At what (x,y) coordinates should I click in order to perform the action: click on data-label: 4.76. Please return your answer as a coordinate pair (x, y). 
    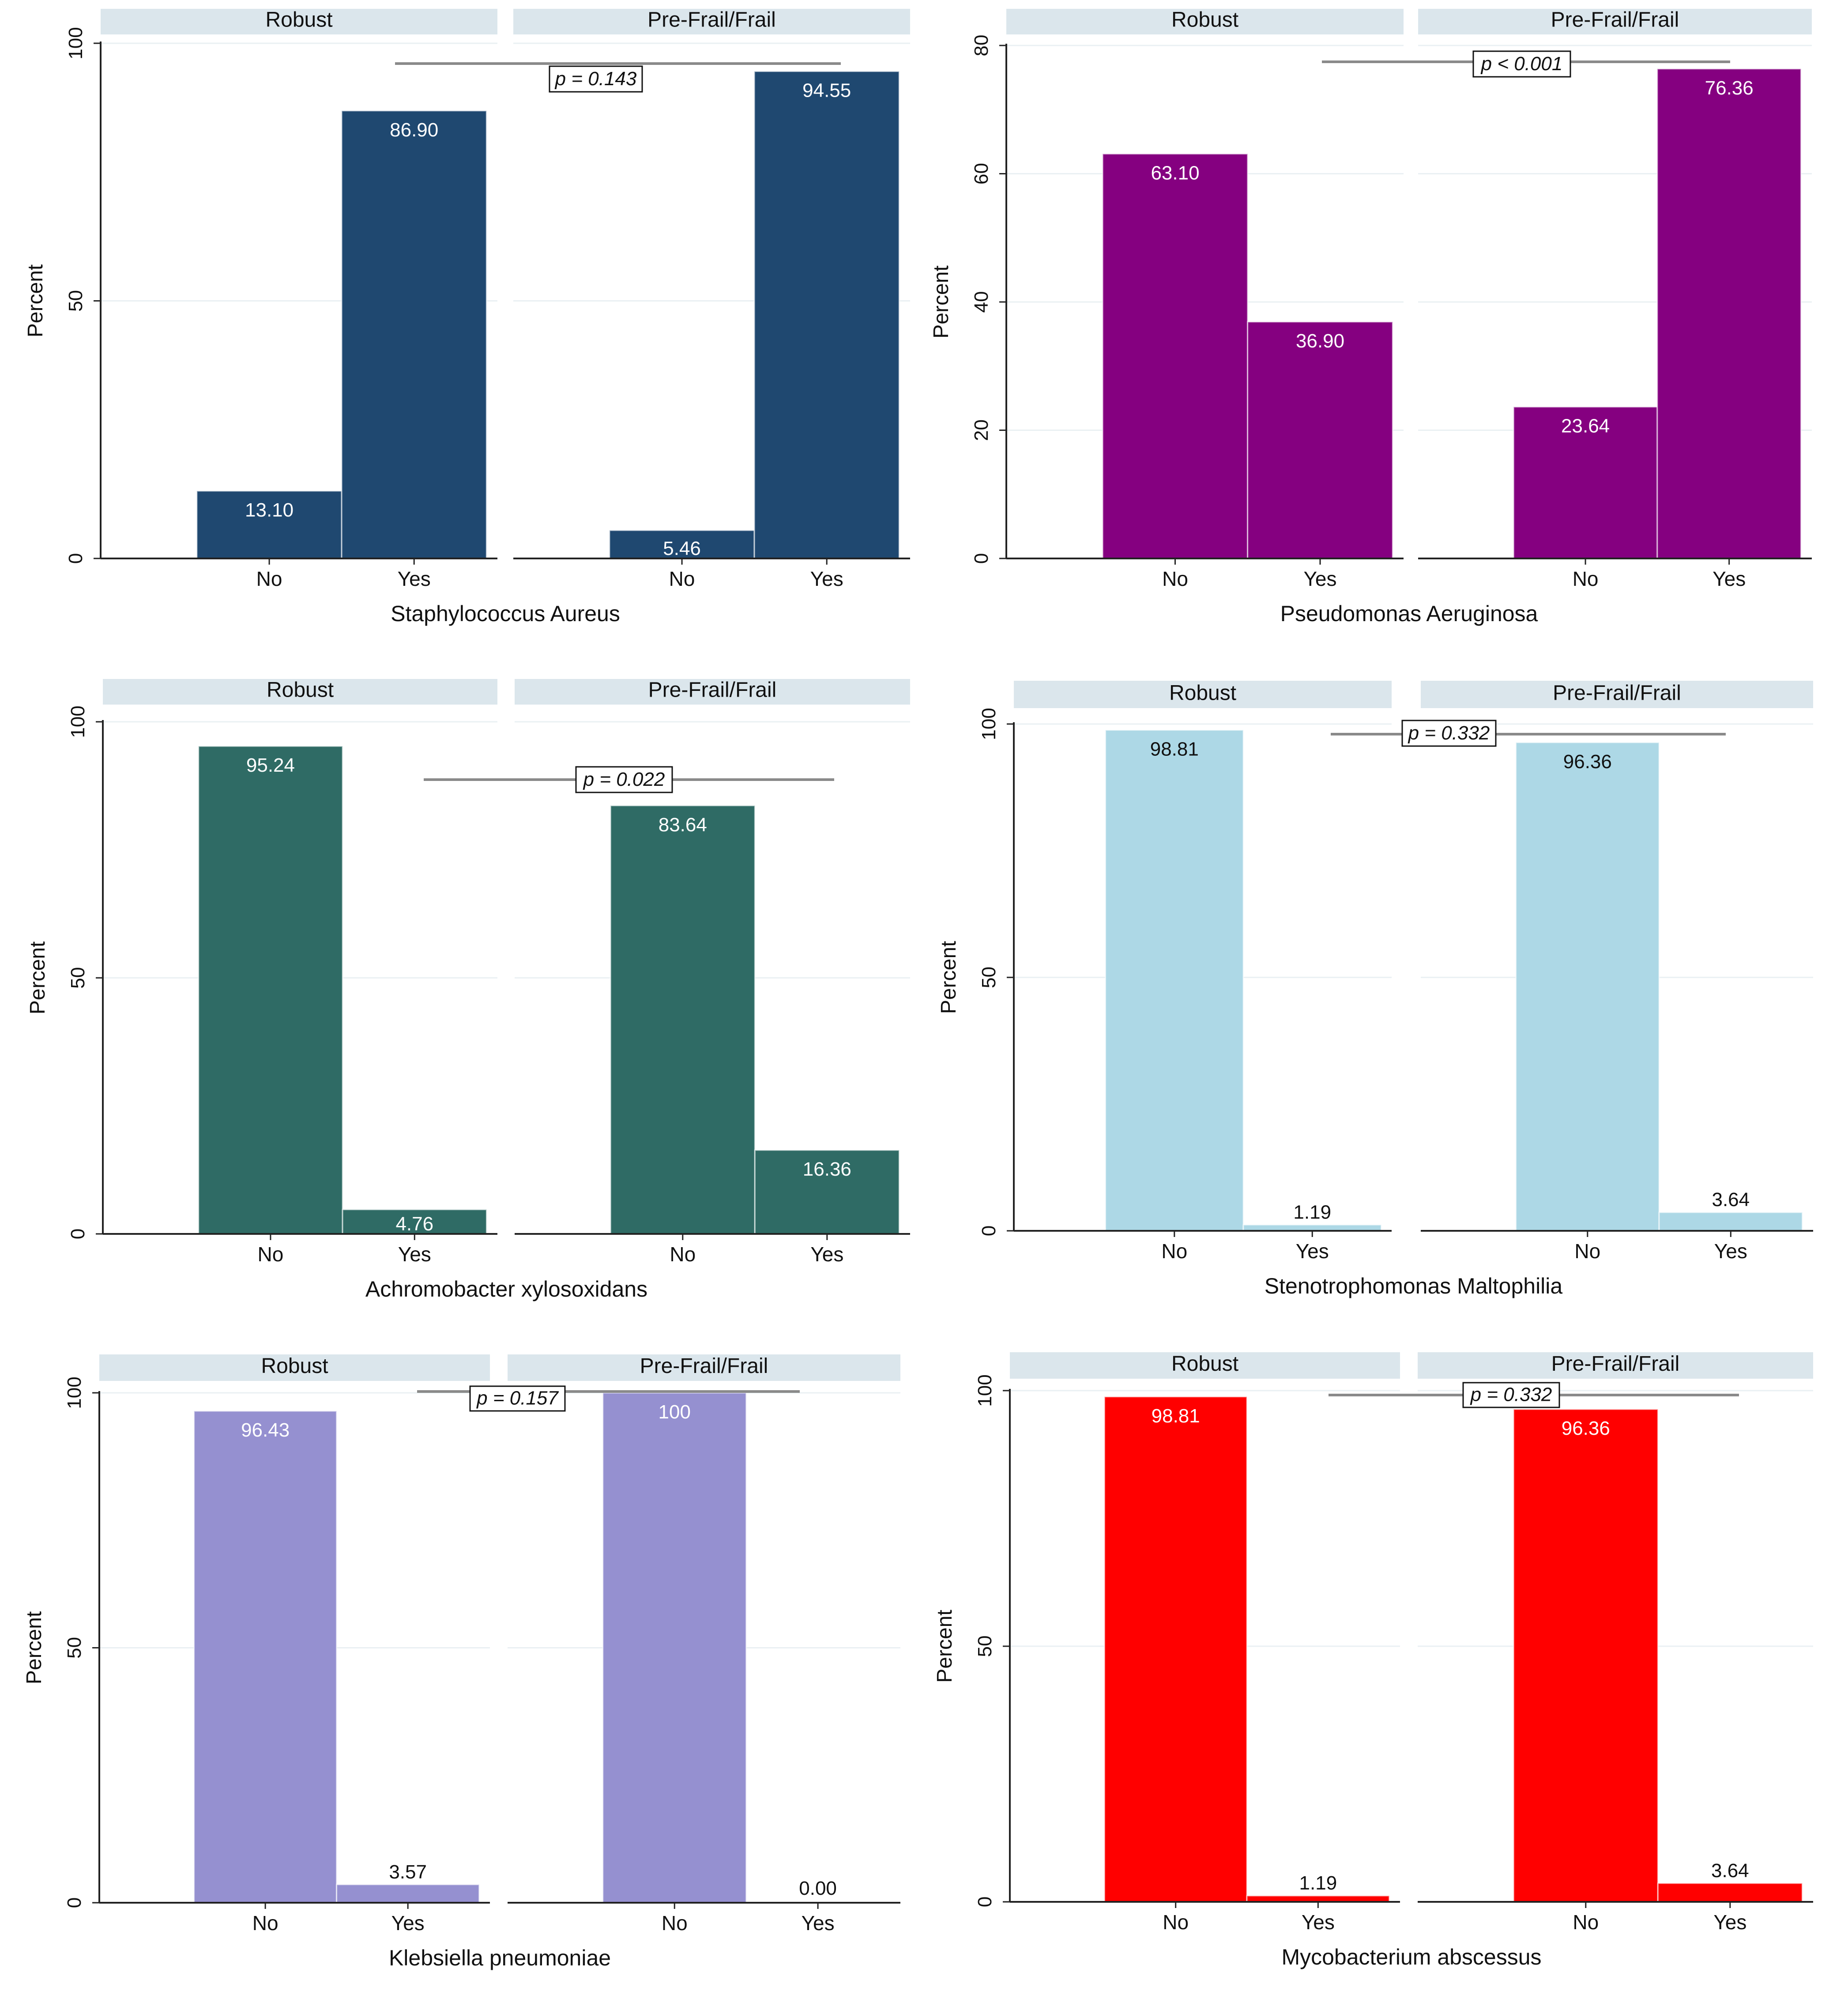
    Looking at the image, I should click on (414, 1224).